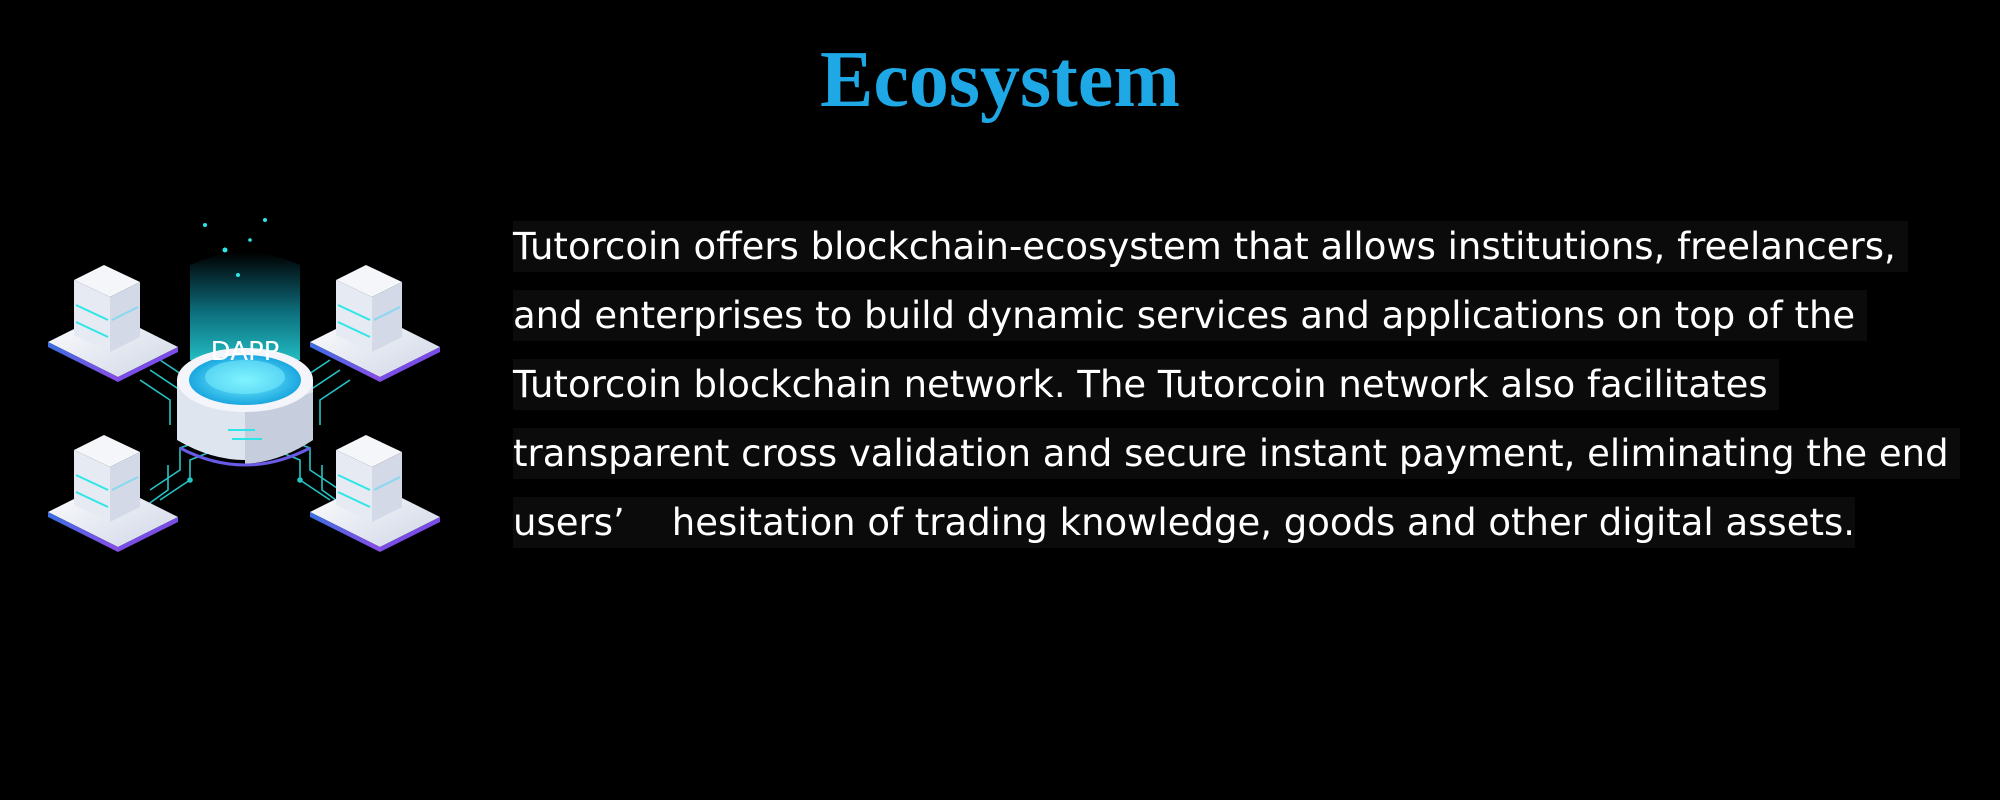 Image resolution: width=2000 pixels, height=800 pixels. I want to click on dapp-illustration: DAPP, so click(245, 395).